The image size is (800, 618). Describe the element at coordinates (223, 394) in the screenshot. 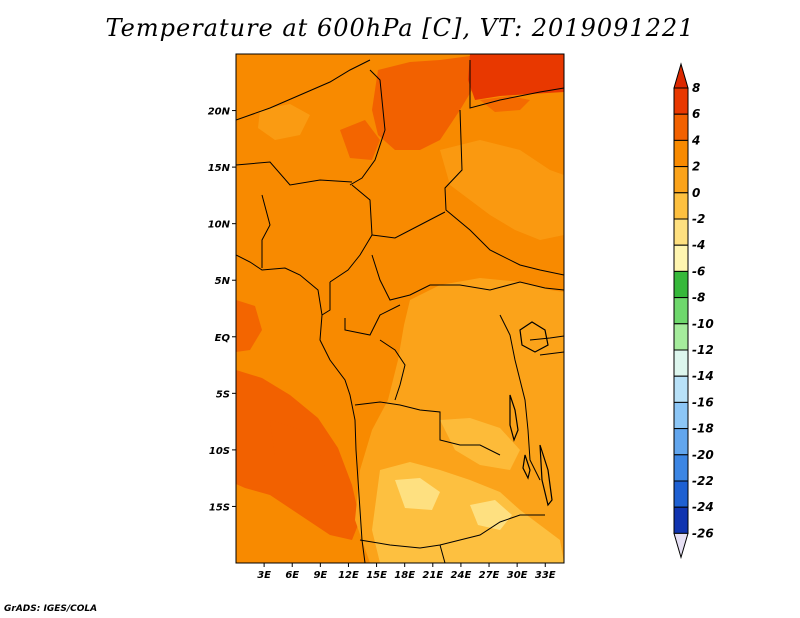

I see `lat-tick-label: 5S` at that location.